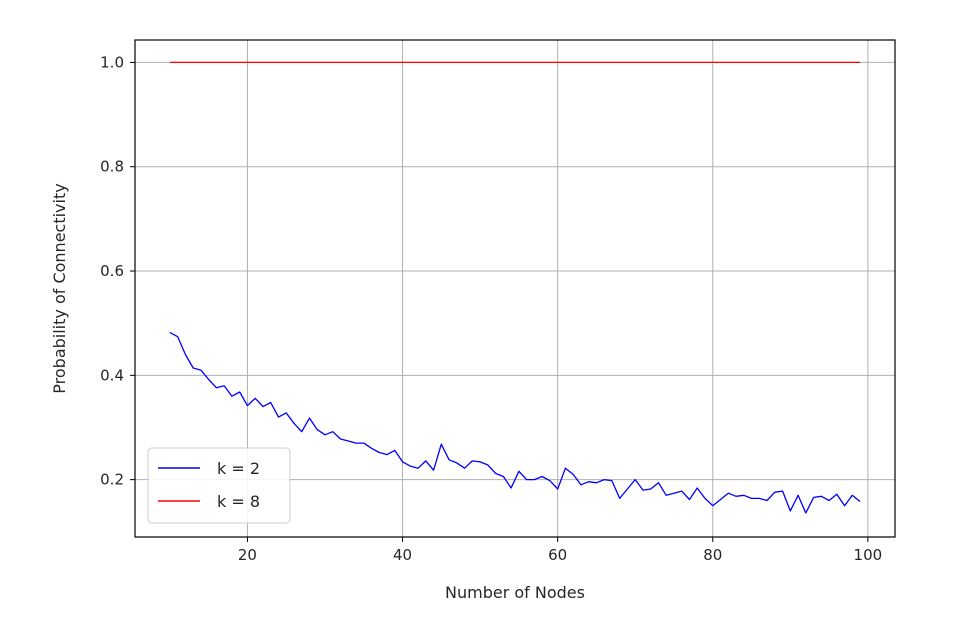 Image resolution: width=964 pixels, height=622 pixels. What do you see at coordinates (59, 288) in the screenshot?
I see `y-axis-title: Probability of Connectivity` at bounding box center [59, 288].